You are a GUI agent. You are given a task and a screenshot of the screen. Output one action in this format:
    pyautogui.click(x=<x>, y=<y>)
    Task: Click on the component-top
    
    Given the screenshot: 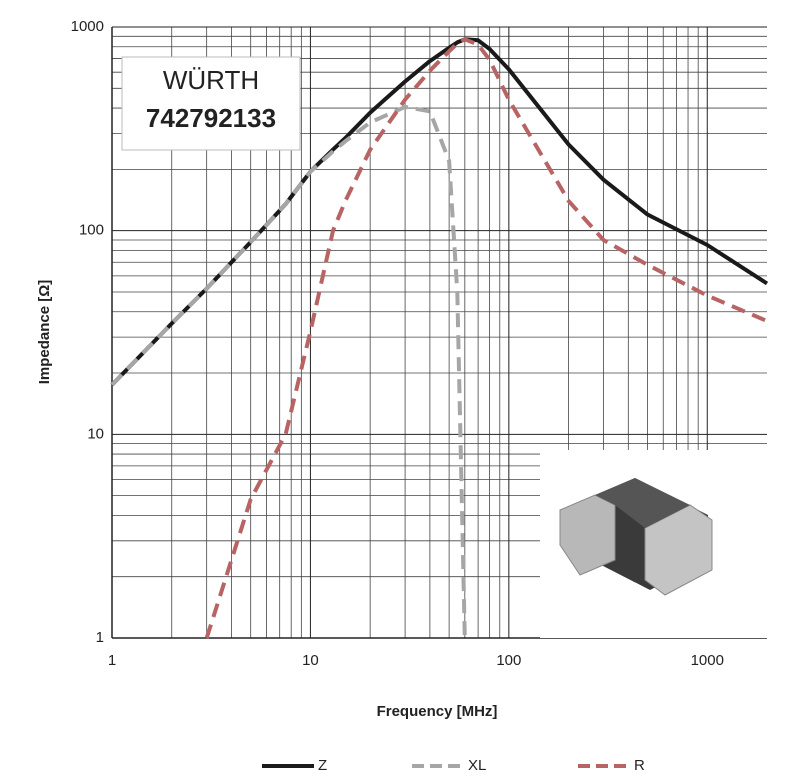 What is the action you would take?
    pyautogui.click(x=642, y=503)
    